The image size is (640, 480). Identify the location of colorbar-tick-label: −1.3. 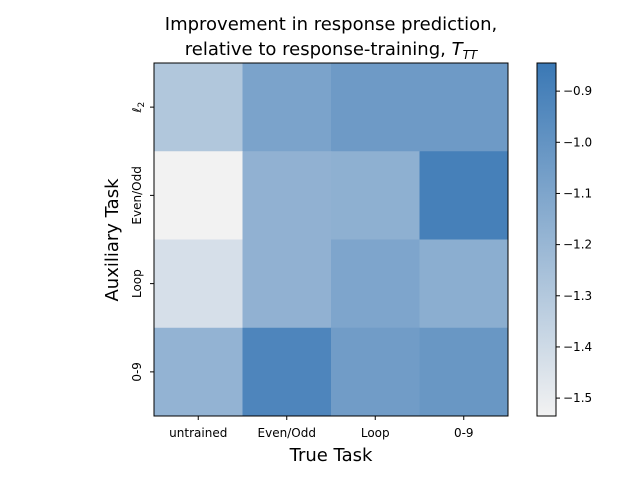
(577, 296).